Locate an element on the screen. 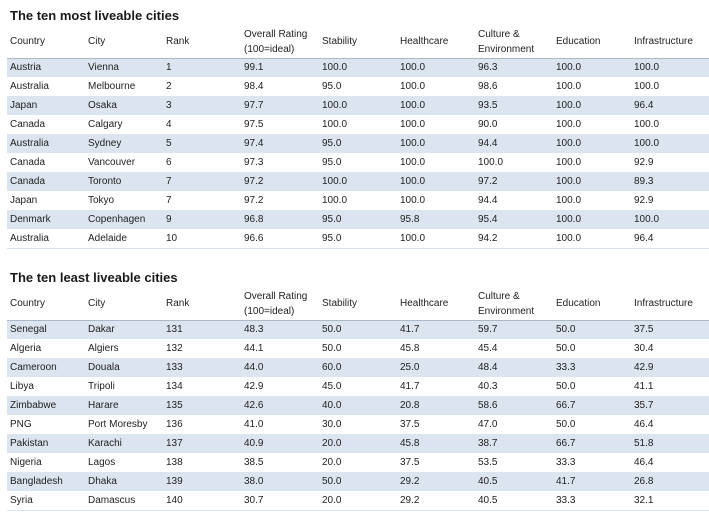 This screenshot has width=709, height=512. rank-cell: 1 is located at coordinates (202, 68).